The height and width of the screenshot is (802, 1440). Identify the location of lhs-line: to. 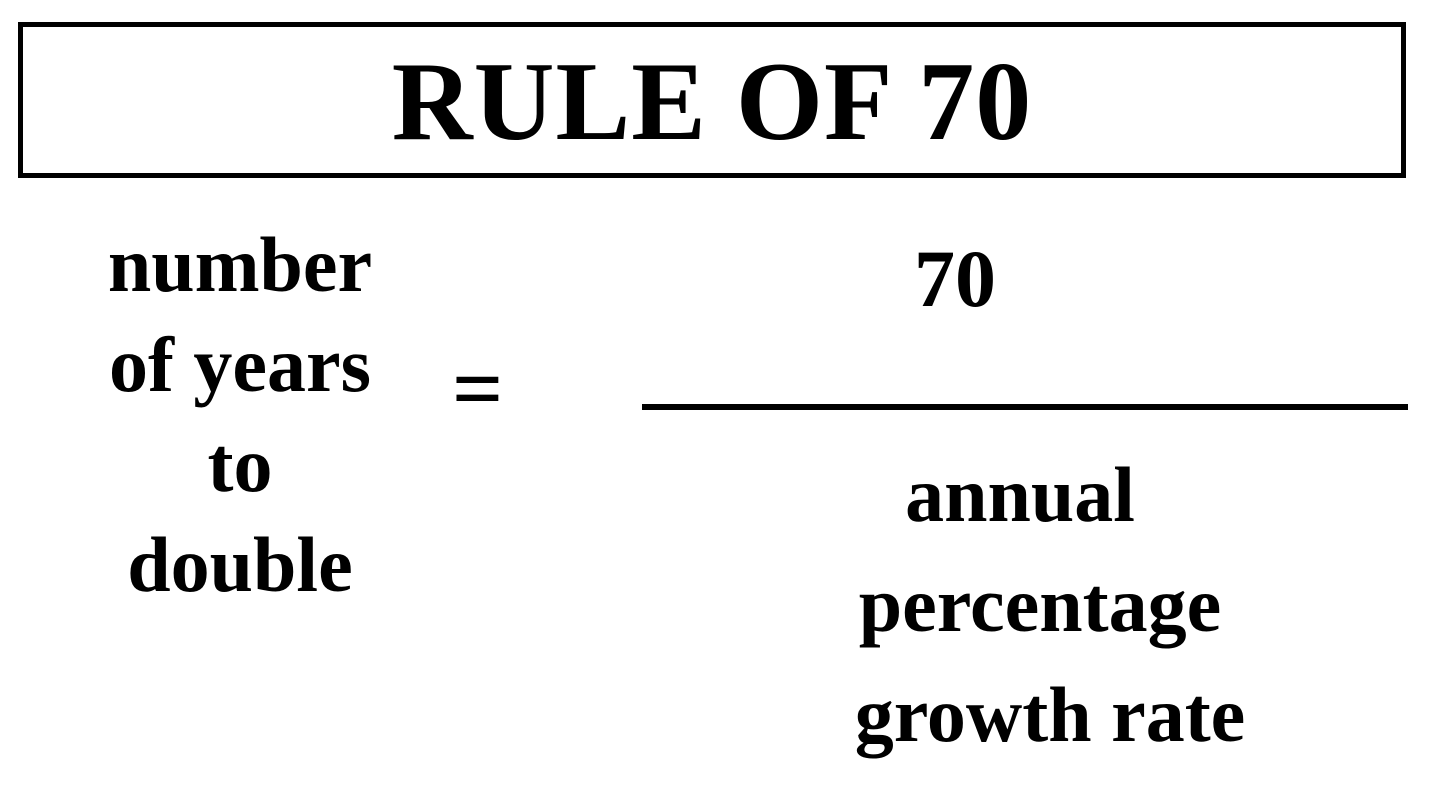
(240, 464).